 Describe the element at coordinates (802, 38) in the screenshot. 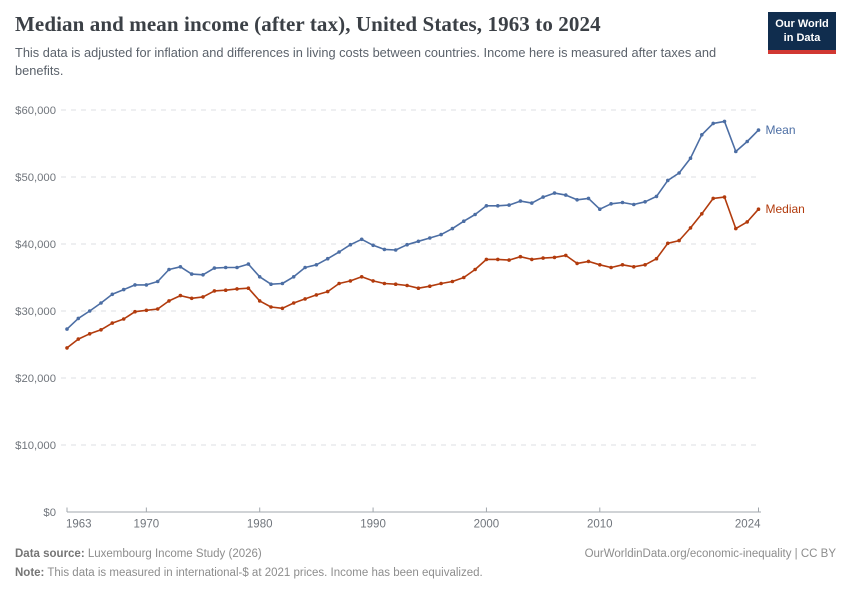

I see `owid-logo-line2: in Data` at that location.